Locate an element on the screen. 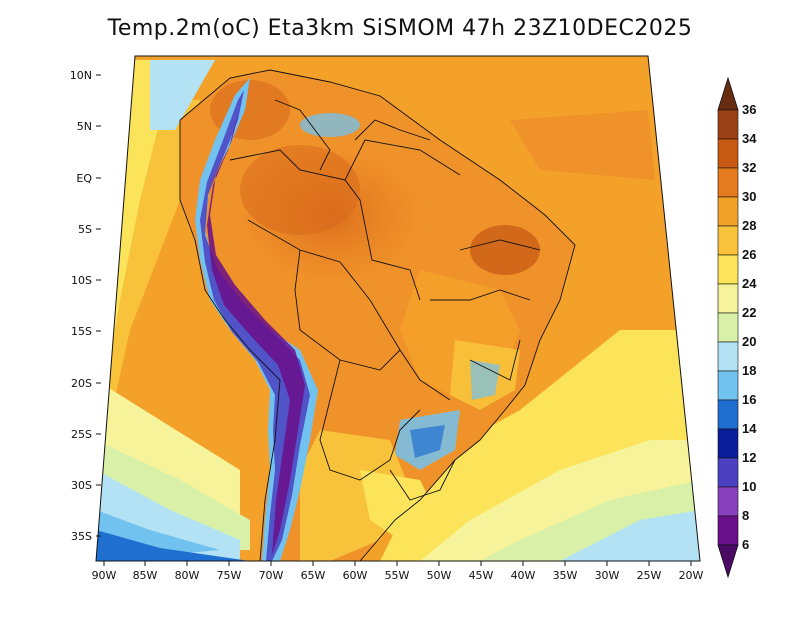 The height and width of the screenshot is (618, 800). lon-label: 90W is located at coordinates (104, 575).